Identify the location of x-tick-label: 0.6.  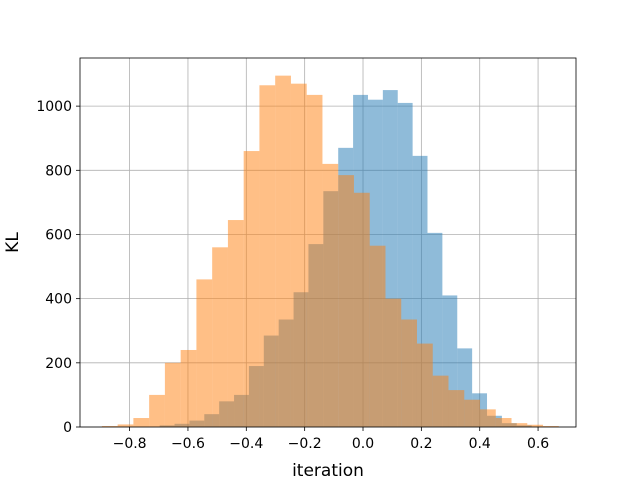
(538, 444).